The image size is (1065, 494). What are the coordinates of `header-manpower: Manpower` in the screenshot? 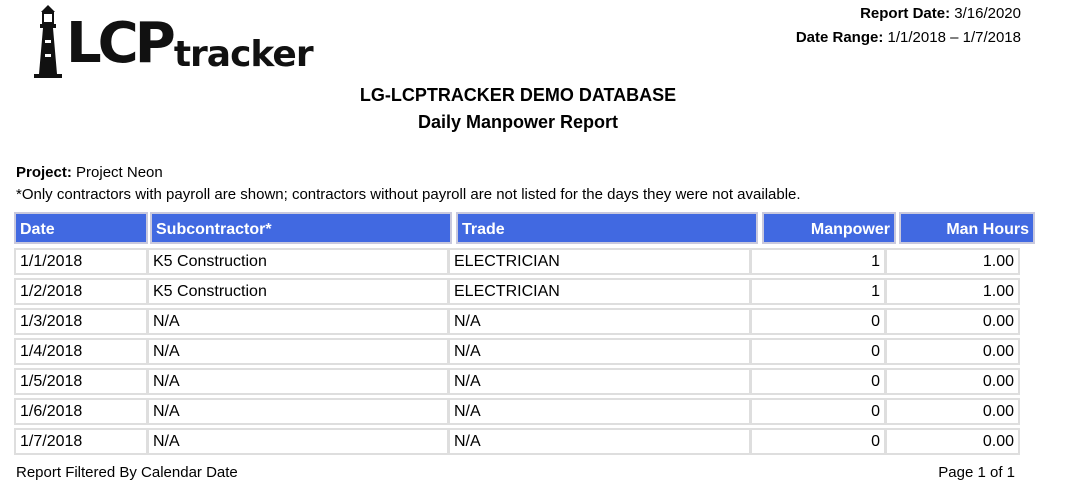 It's located at (829, 228).